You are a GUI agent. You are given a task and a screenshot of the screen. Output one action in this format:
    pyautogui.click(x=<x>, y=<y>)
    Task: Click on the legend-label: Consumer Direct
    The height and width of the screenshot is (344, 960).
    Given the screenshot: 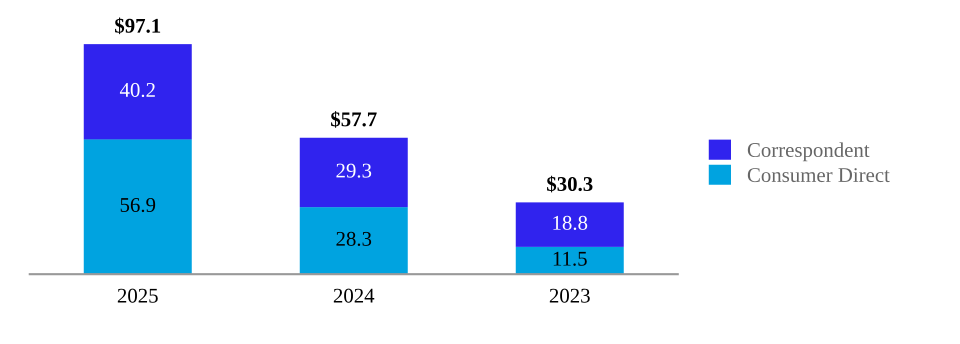 What is the action you would take?
    pyautogui.click(x=819, y=175)
    